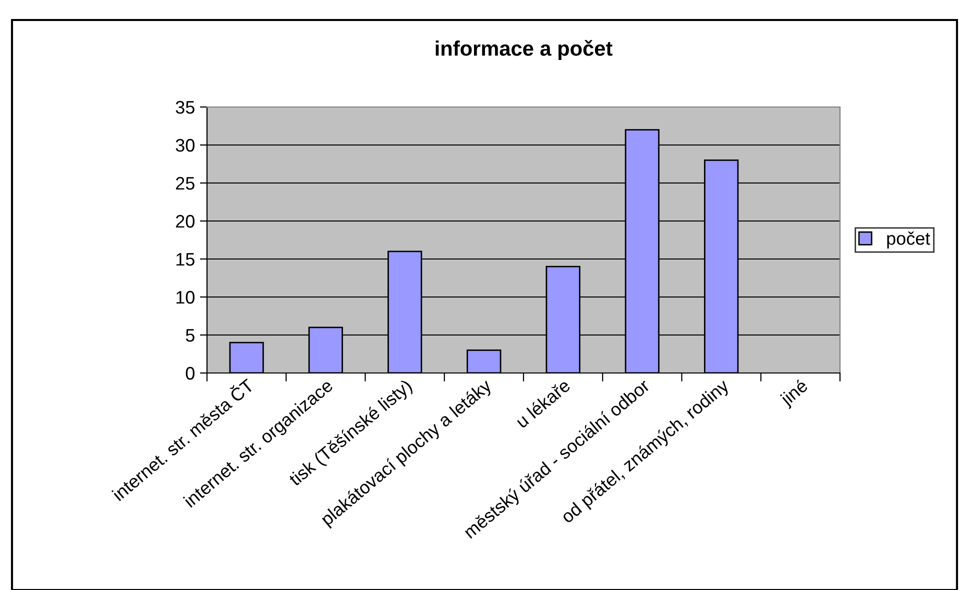 Image resolution: width=959 pixels, height=590 pixels. What do you see at coordinates (185, 221) in the screenshot?
I see `y-tick-label: 20` at bounding box center [185, 221].